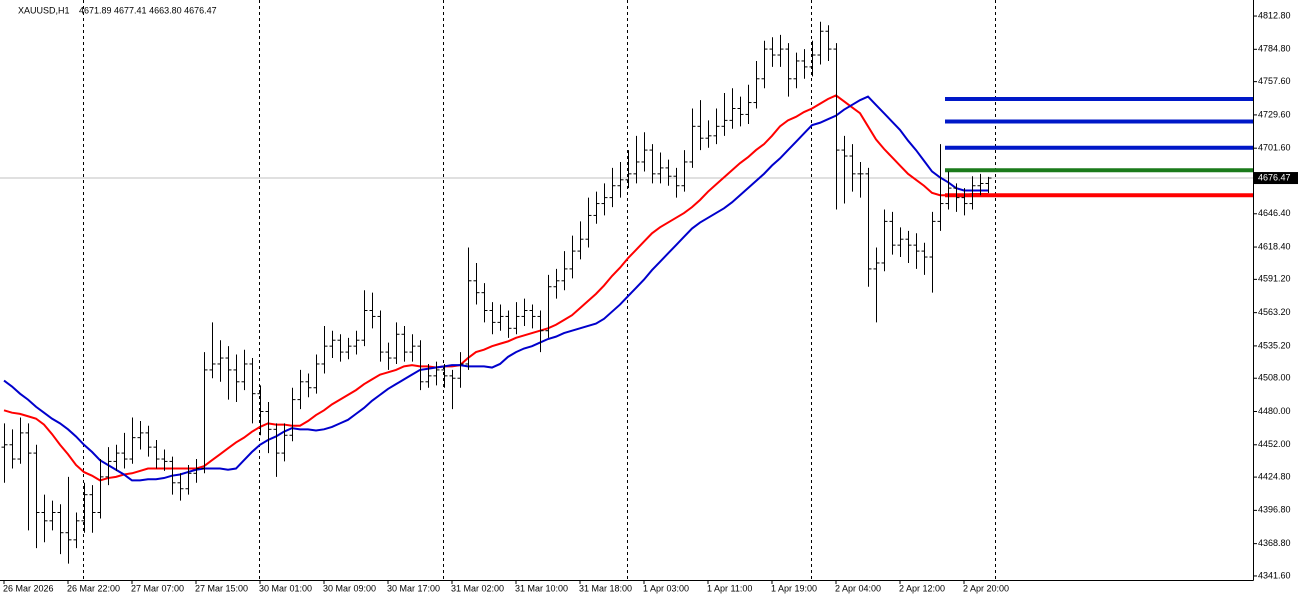  I want to click on price-box, so click(1276, 178).